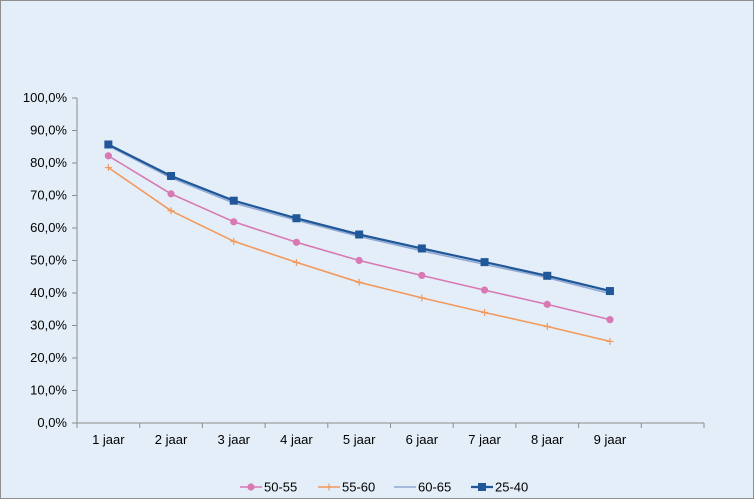  I want to click on legend-label-50-55: 50-55, so click(280, 487).